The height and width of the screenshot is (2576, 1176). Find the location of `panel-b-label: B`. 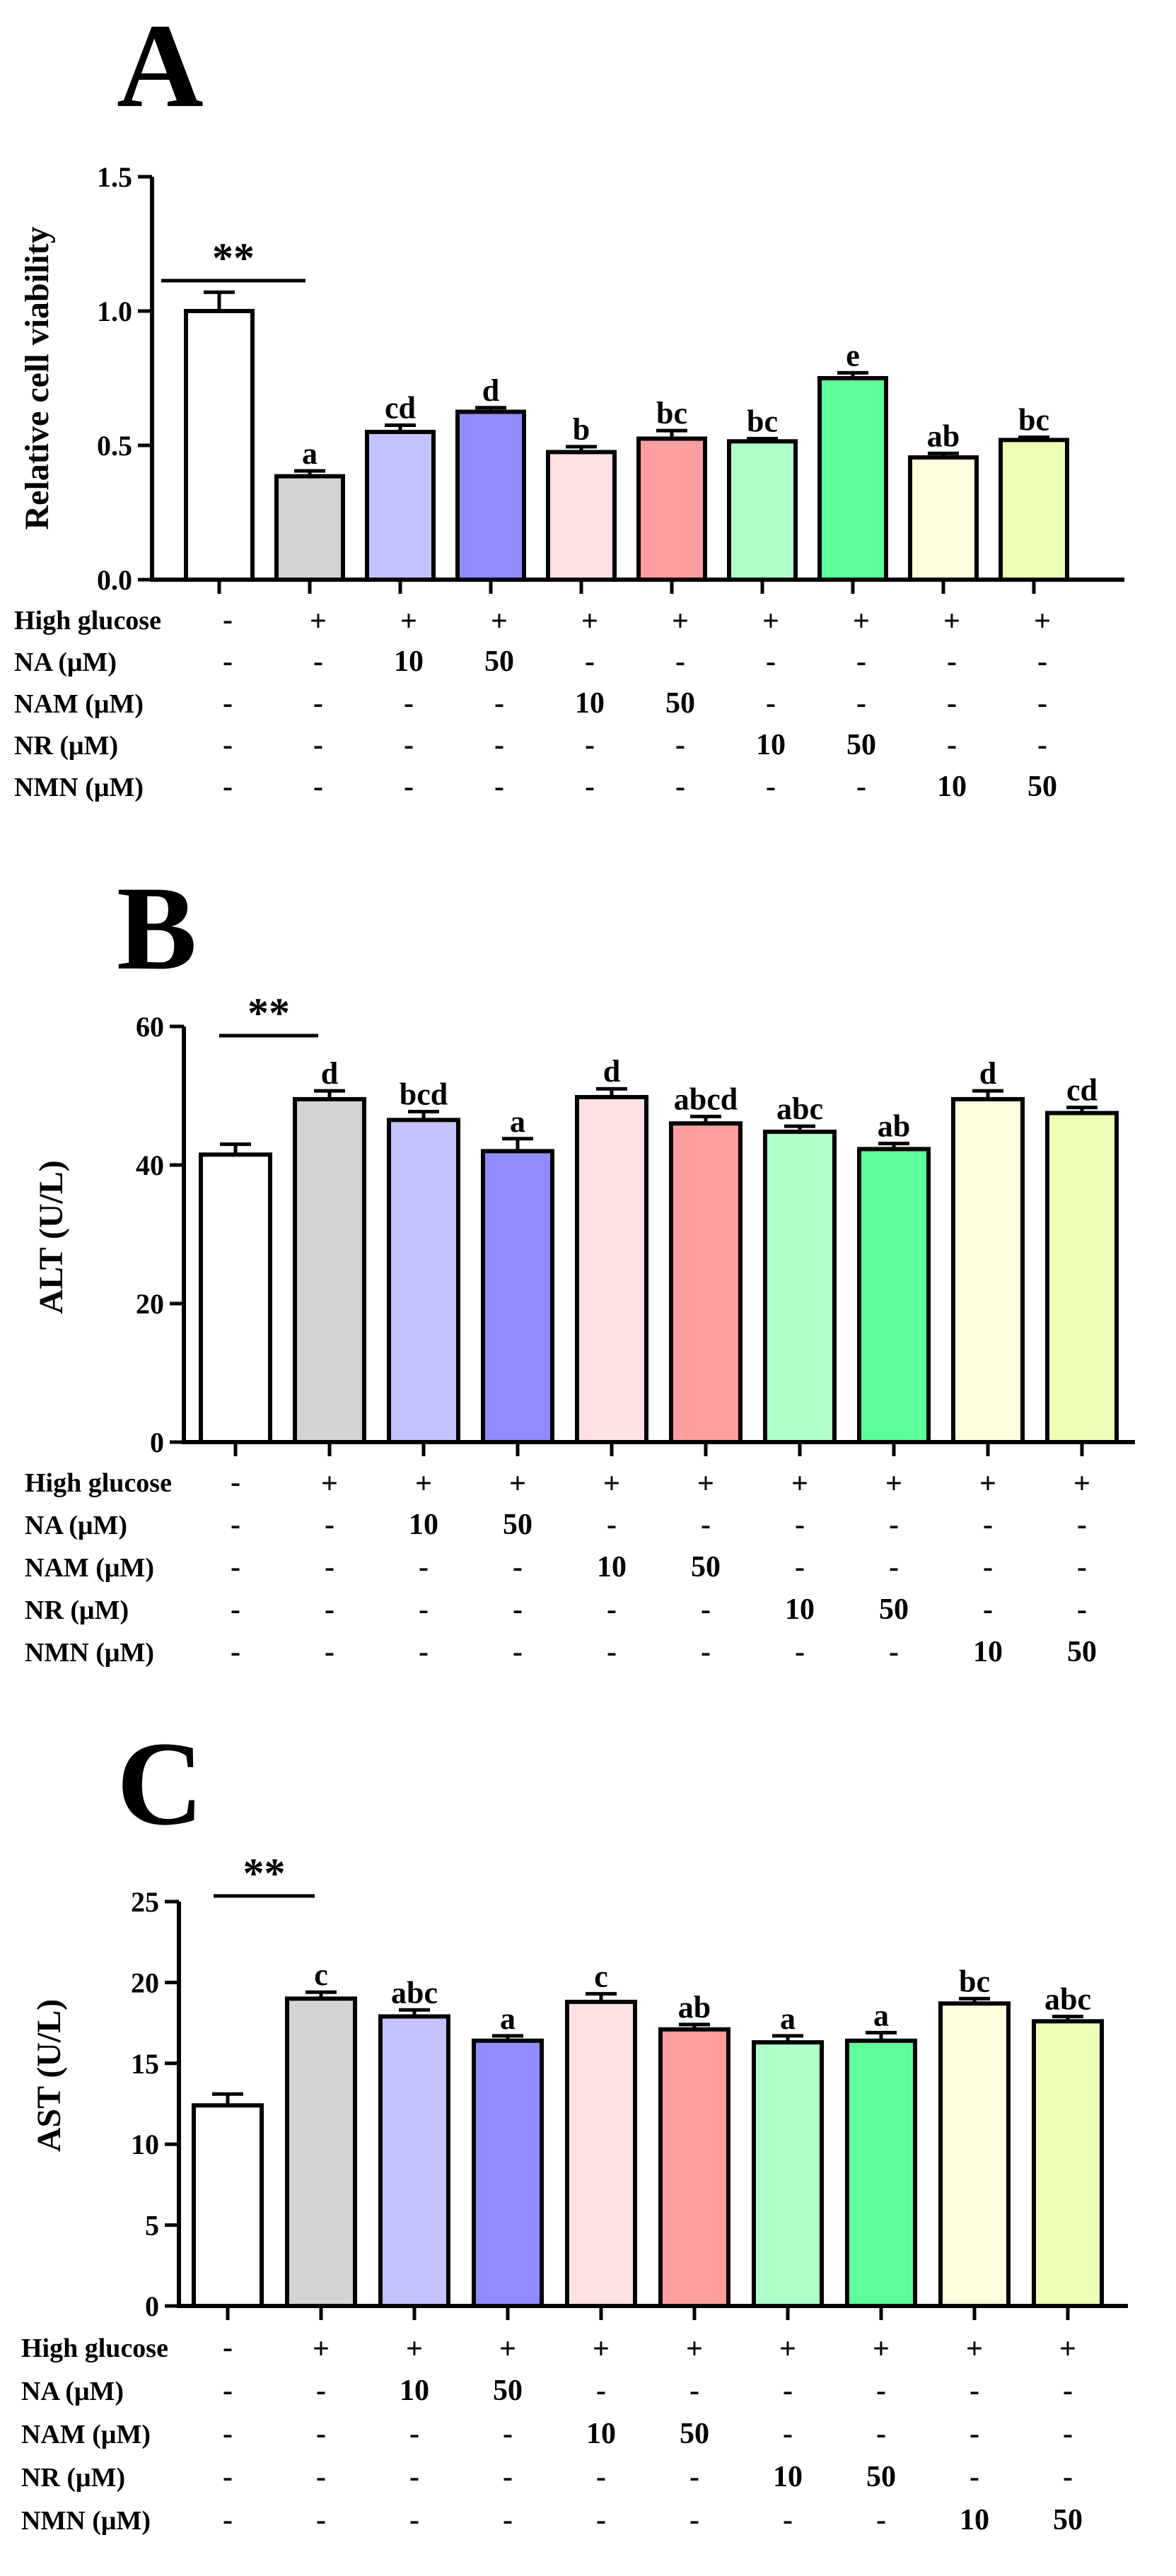

panel-b-label: B is located at coordinates (157, 929).